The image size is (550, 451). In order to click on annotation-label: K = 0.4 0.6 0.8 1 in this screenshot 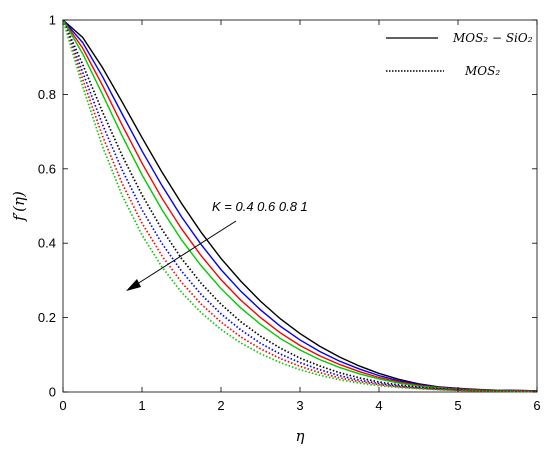, I will do `click(260, 206)`.